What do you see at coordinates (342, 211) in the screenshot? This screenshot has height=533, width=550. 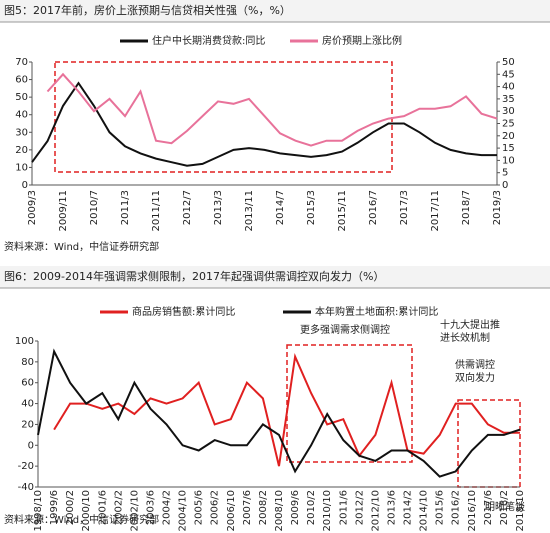 I see `x-tick-label: 2015/11` at bounding box center [342, 211].